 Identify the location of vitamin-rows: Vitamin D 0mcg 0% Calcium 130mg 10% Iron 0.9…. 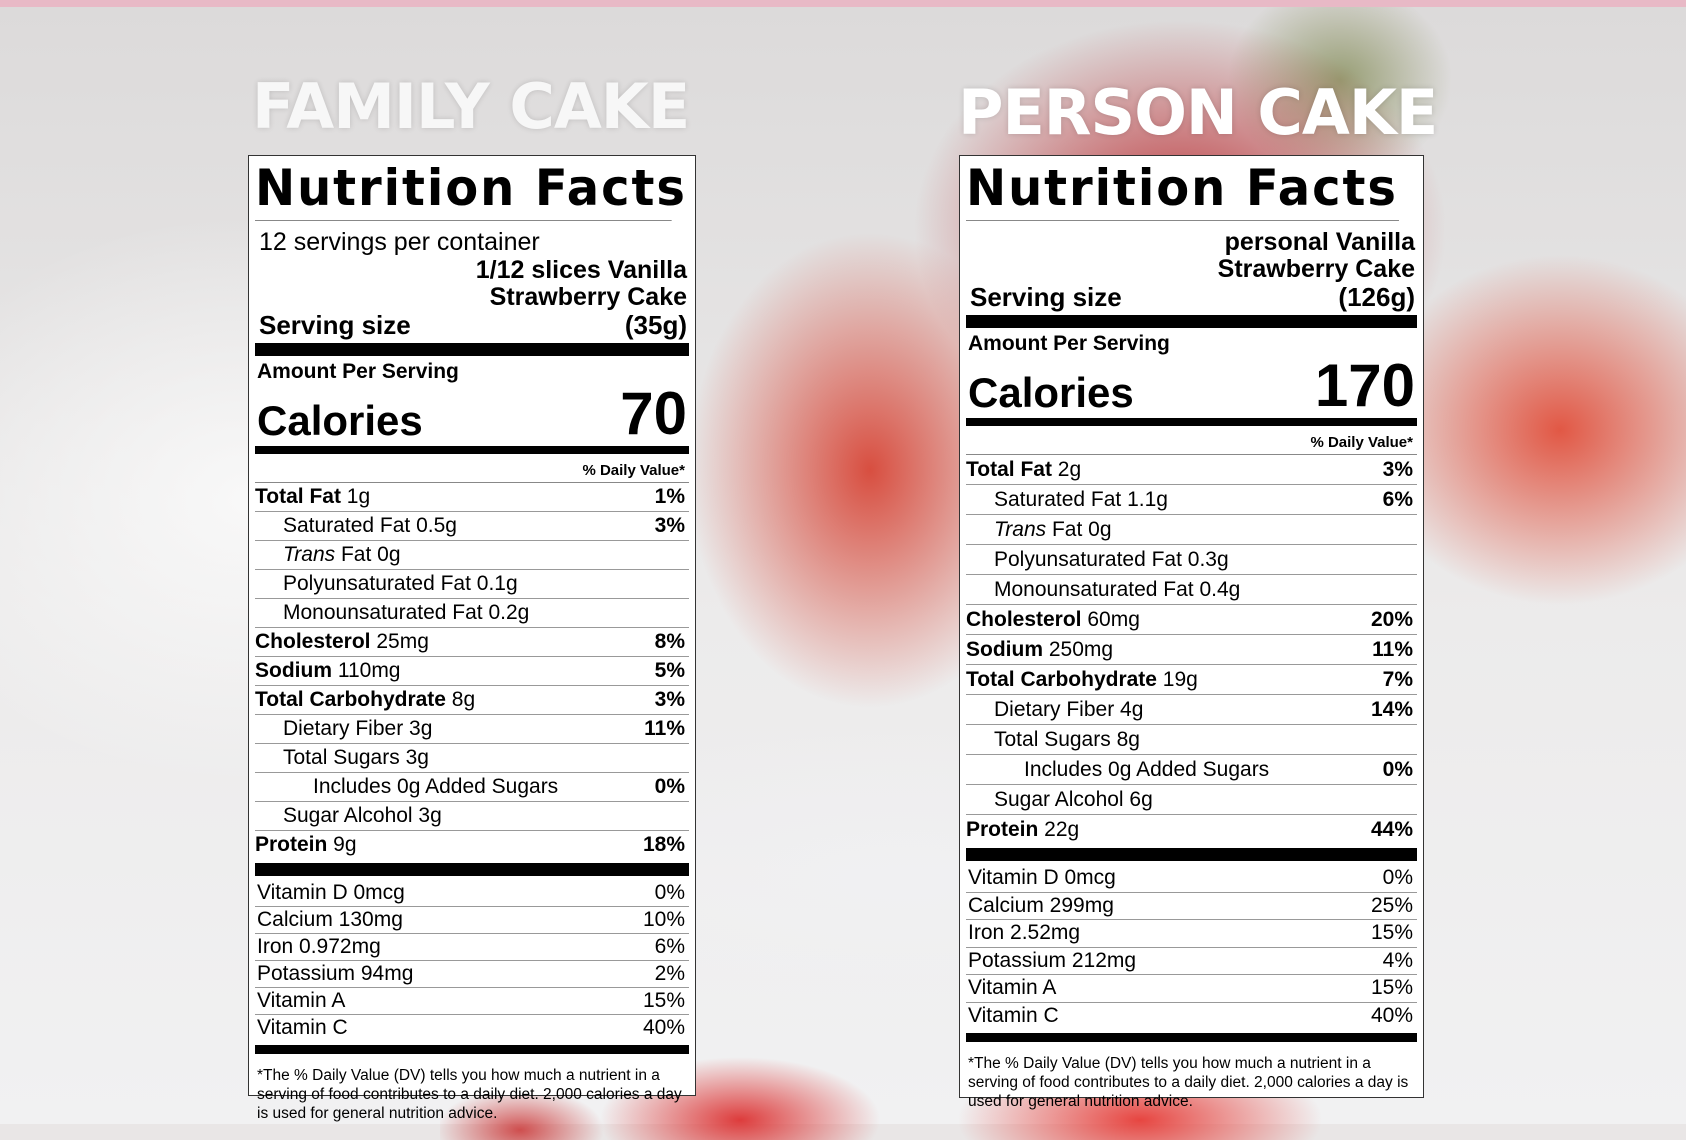
(472, 960).